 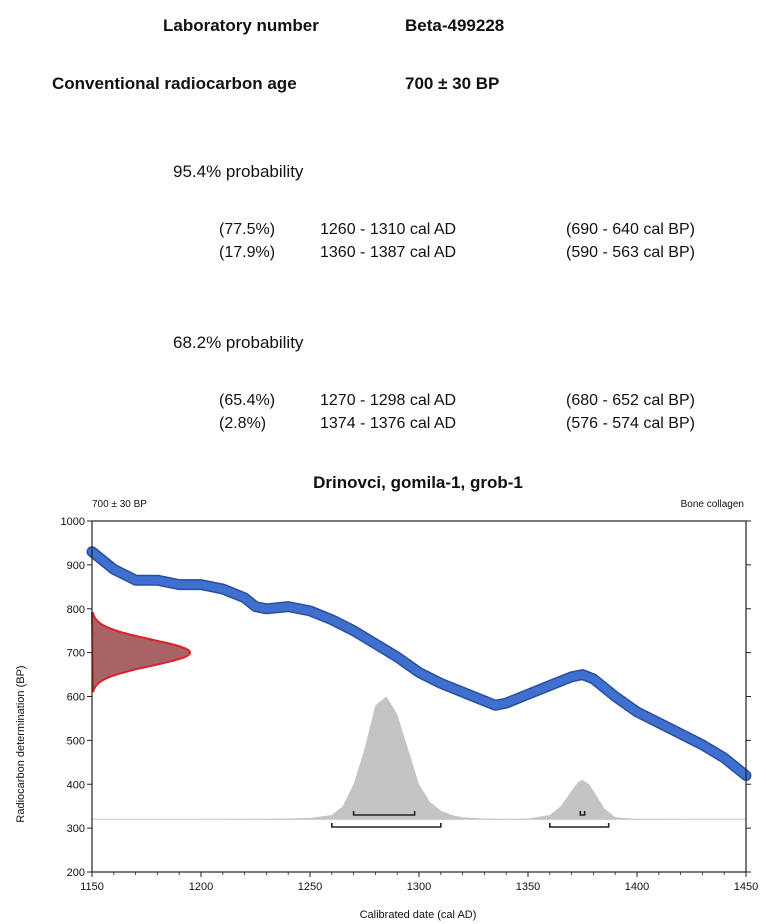 I want to click on prob95-row-ad: 1260 - 1310 cal AD, so click(x=388, y=229).